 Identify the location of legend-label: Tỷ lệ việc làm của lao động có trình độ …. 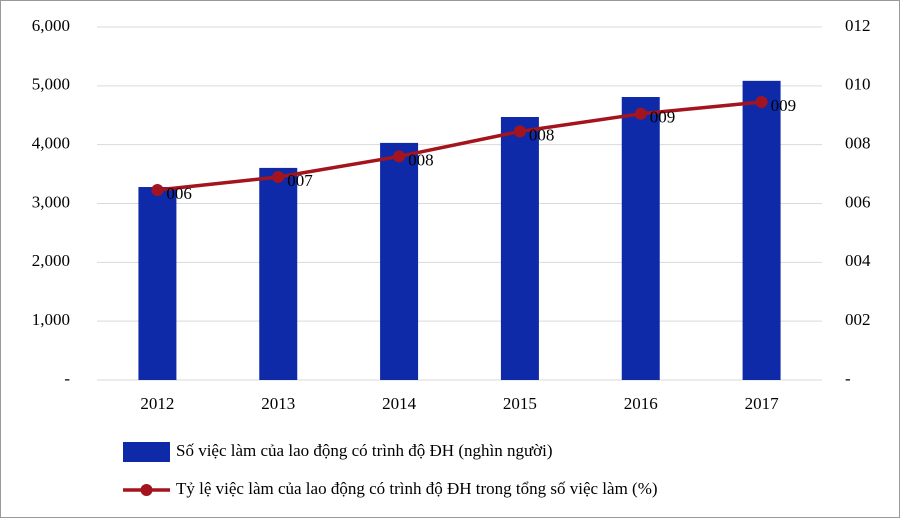
(417, 488).